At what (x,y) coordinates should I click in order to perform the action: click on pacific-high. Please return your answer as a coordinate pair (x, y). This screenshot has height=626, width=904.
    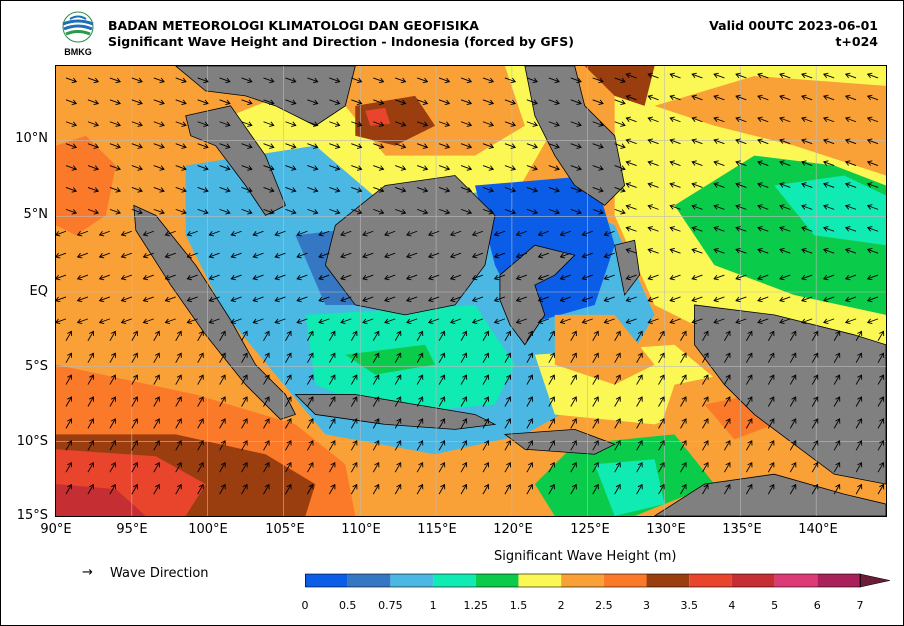
    Looking at the image, I should click on (619, 86).